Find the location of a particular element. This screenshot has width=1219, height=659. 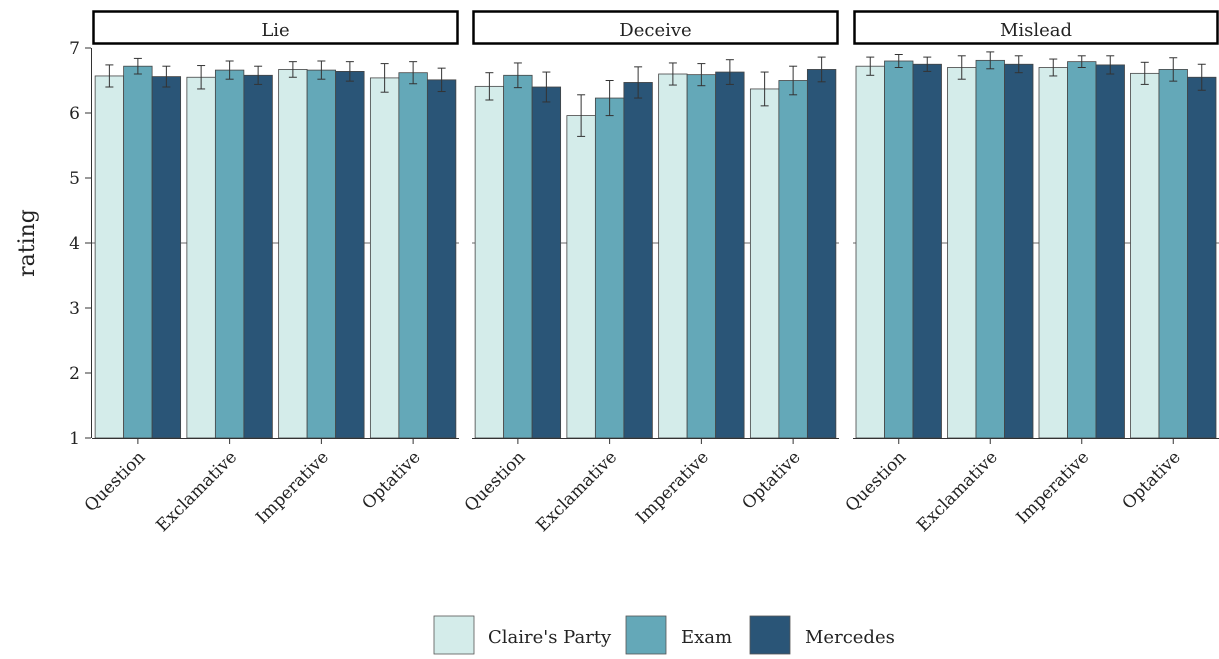

y-tick-label: 4 is located at coordinates (74, 244).